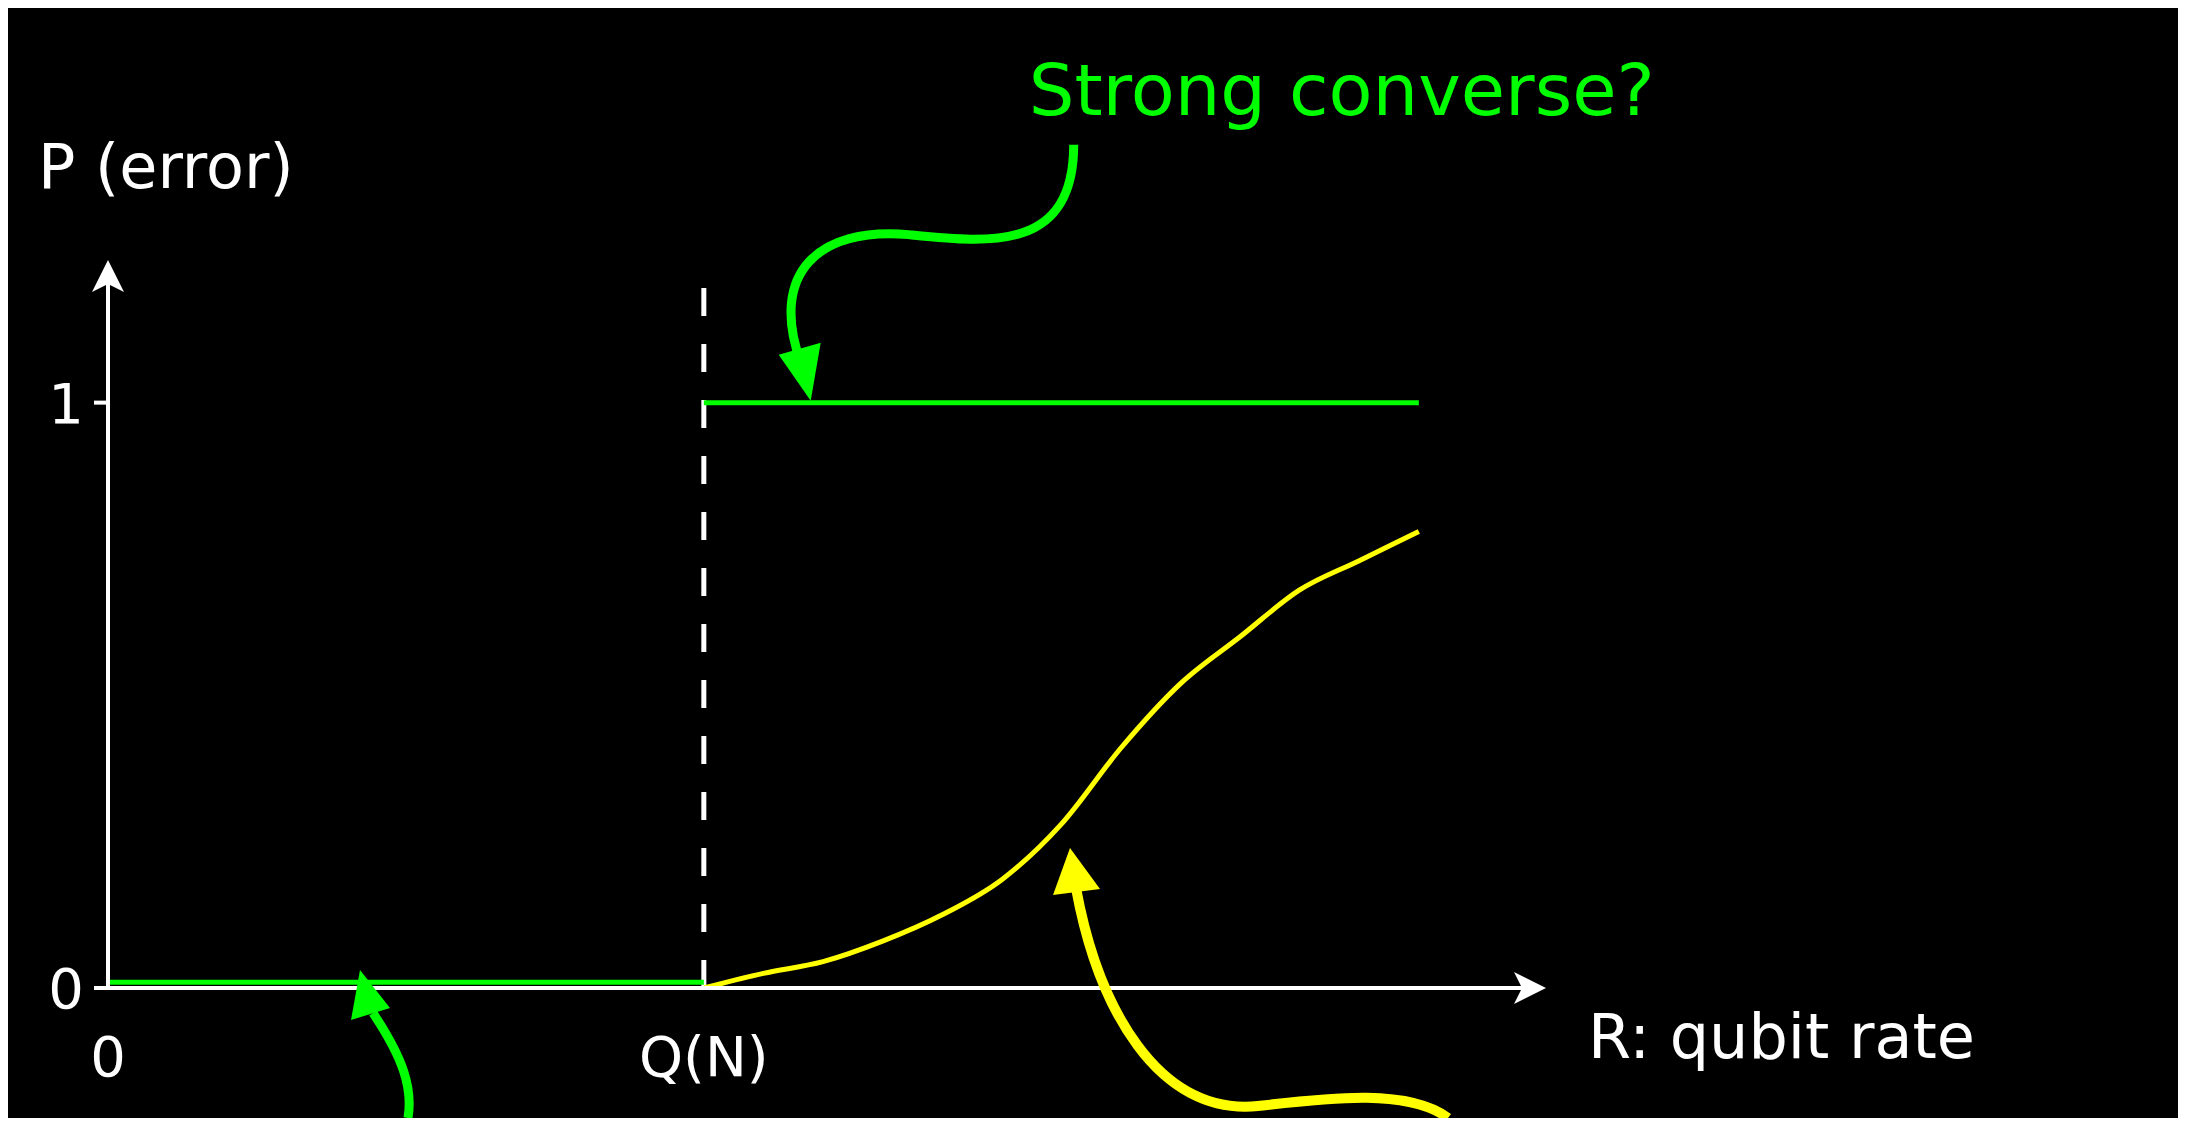  Describe the element at coordinates (1781, 1036) in the screenshot. I see `x-axis-title: R: qubit rate` at that location.